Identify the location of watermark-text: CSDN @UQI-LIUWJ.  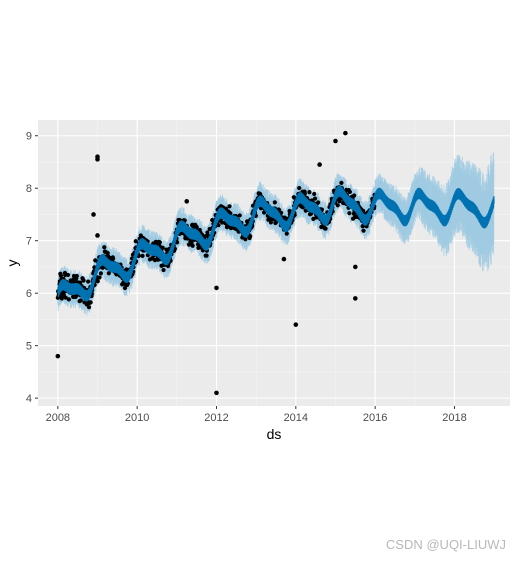
(445, 544).